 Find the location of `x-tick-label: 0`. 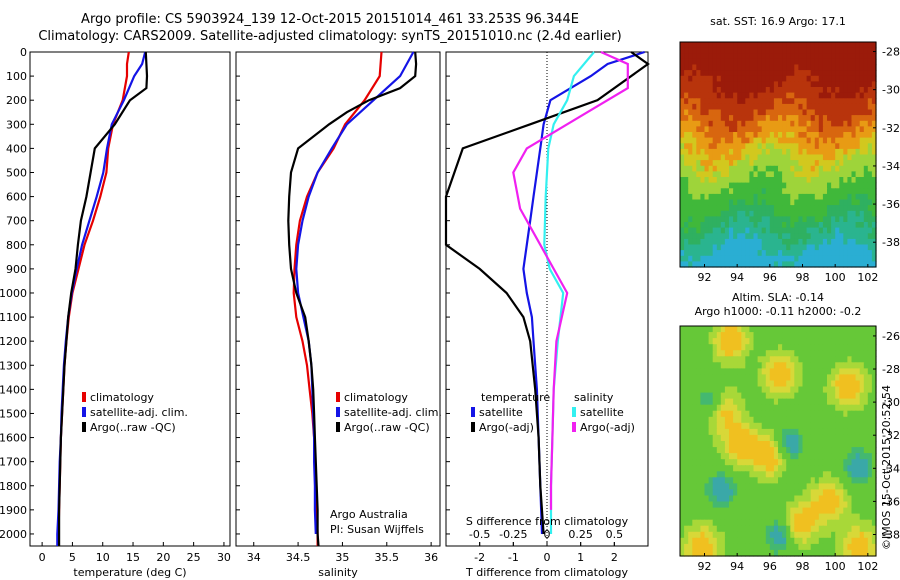

x-tick-label: 0 is located at coordinates (547, 557).